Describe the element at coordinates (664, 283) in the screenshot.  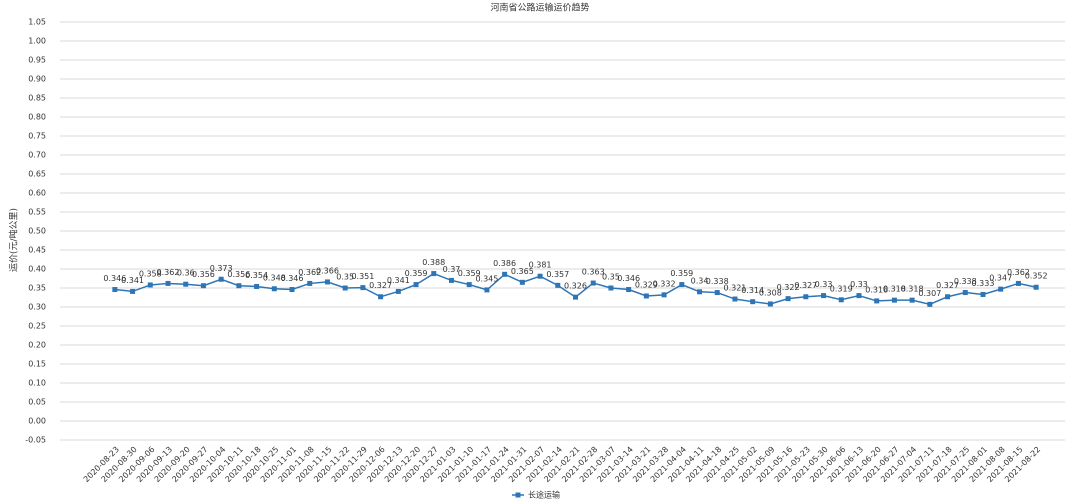
I see `data-label: 0.332` at that location.